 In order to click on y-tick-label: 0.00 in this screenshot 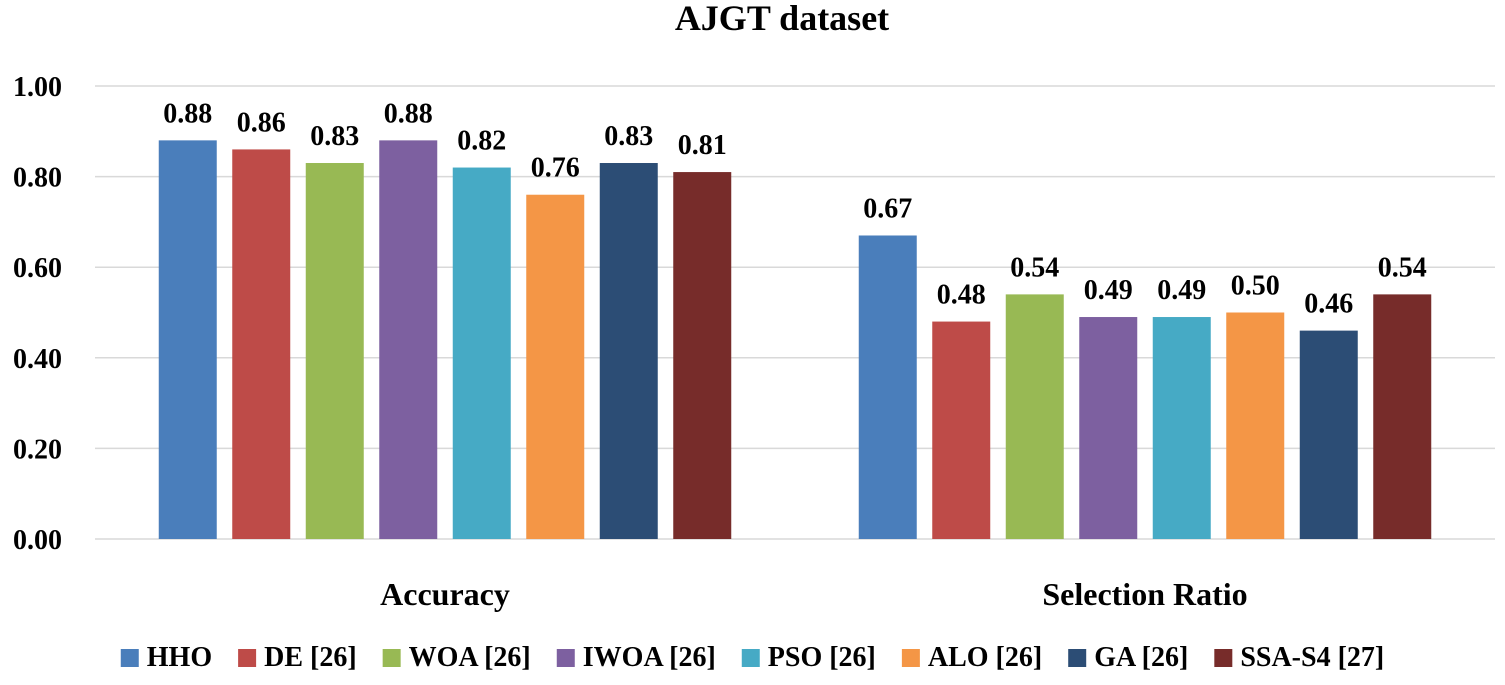, I will do `click(37, 540)`.